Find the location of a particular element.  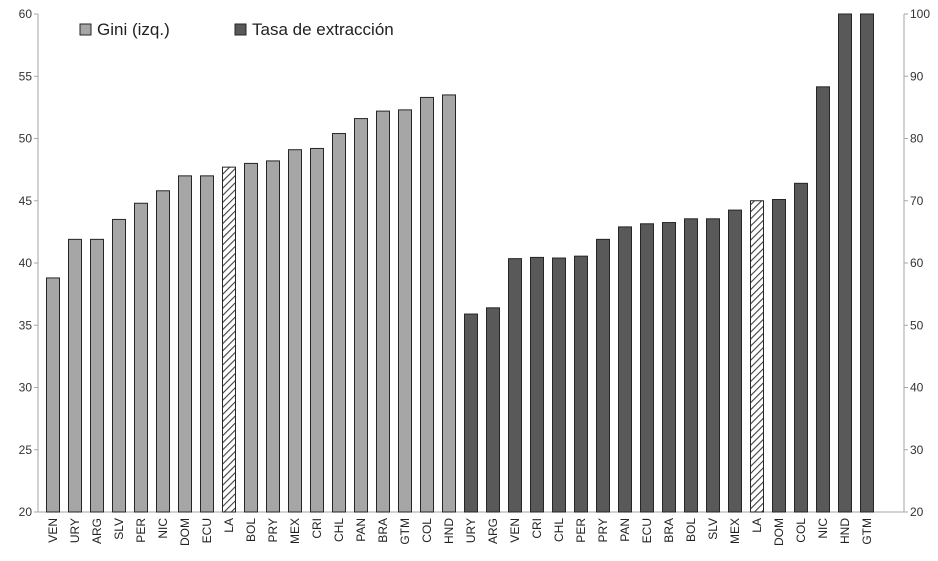

bar-extraccion-col is located at coordinates (801, 347).